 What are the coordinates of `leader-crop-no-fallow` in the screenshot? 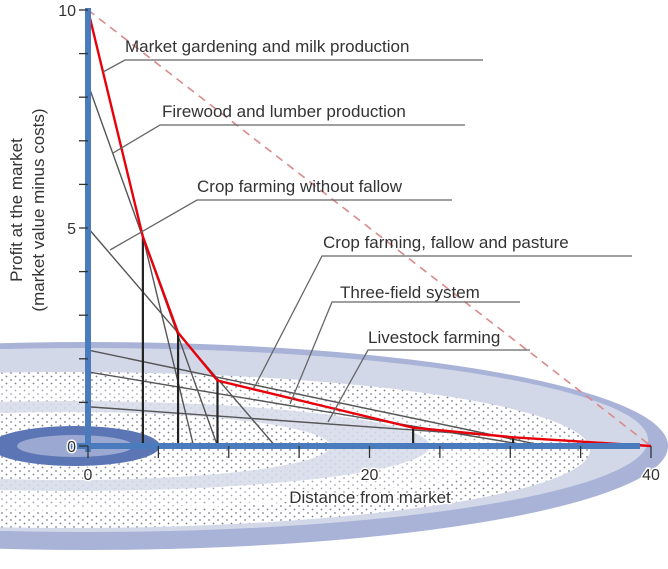 It's located at (280, 225).